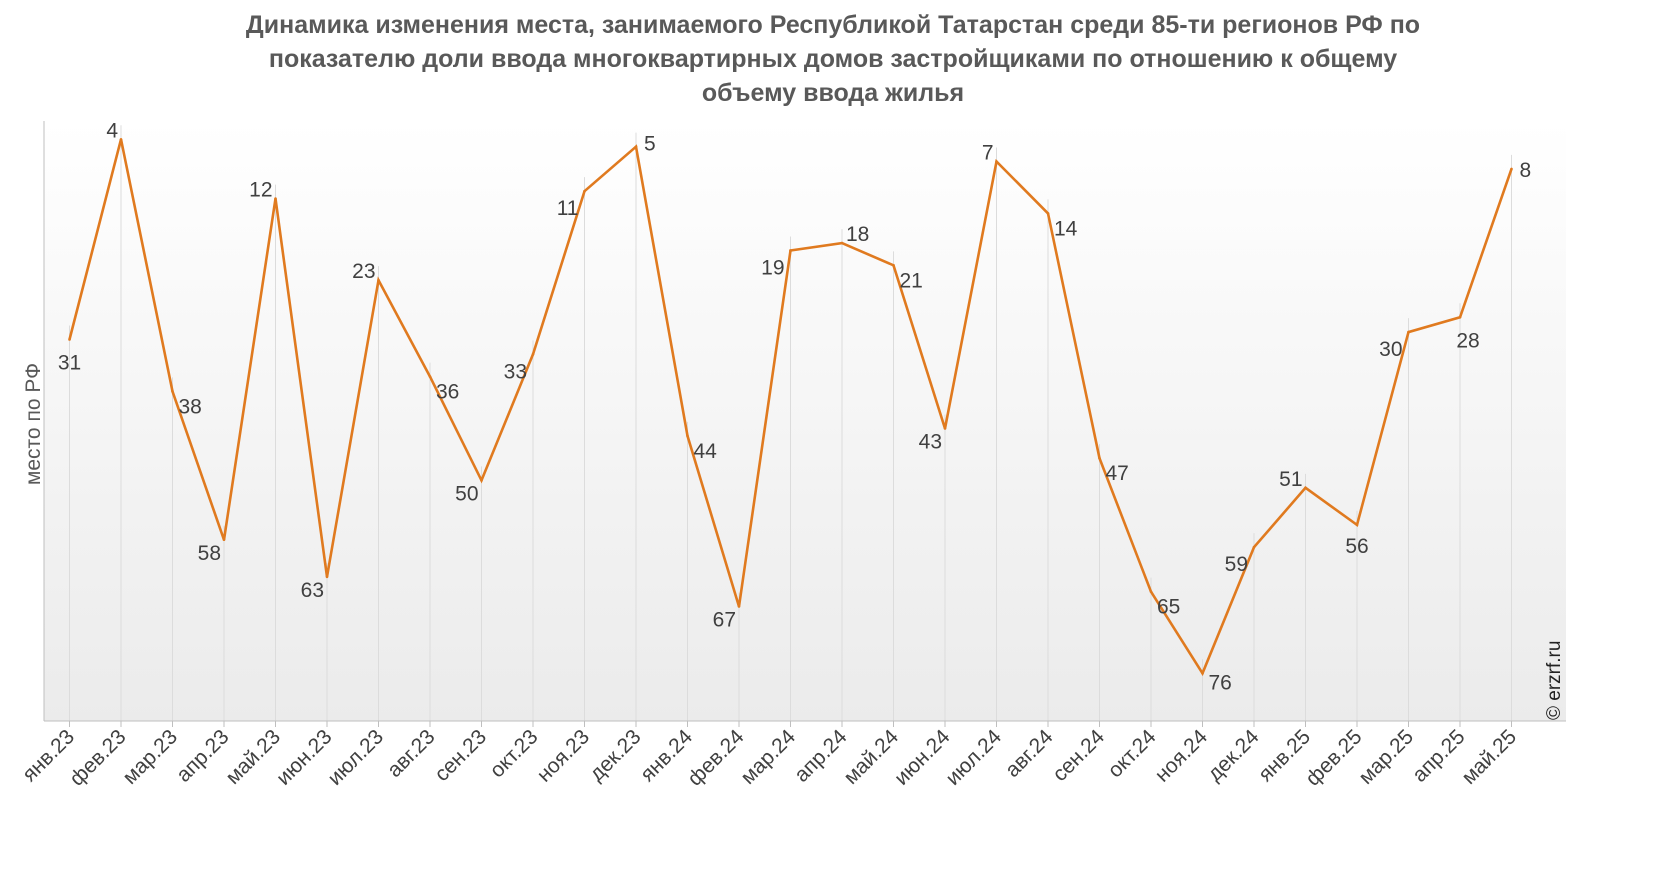 This screenshot has height=872, width=1666. Describe the element at coordinates (1182, 756) in the screenshot. I see `x-tick-label-22: ноя.24` at that location.